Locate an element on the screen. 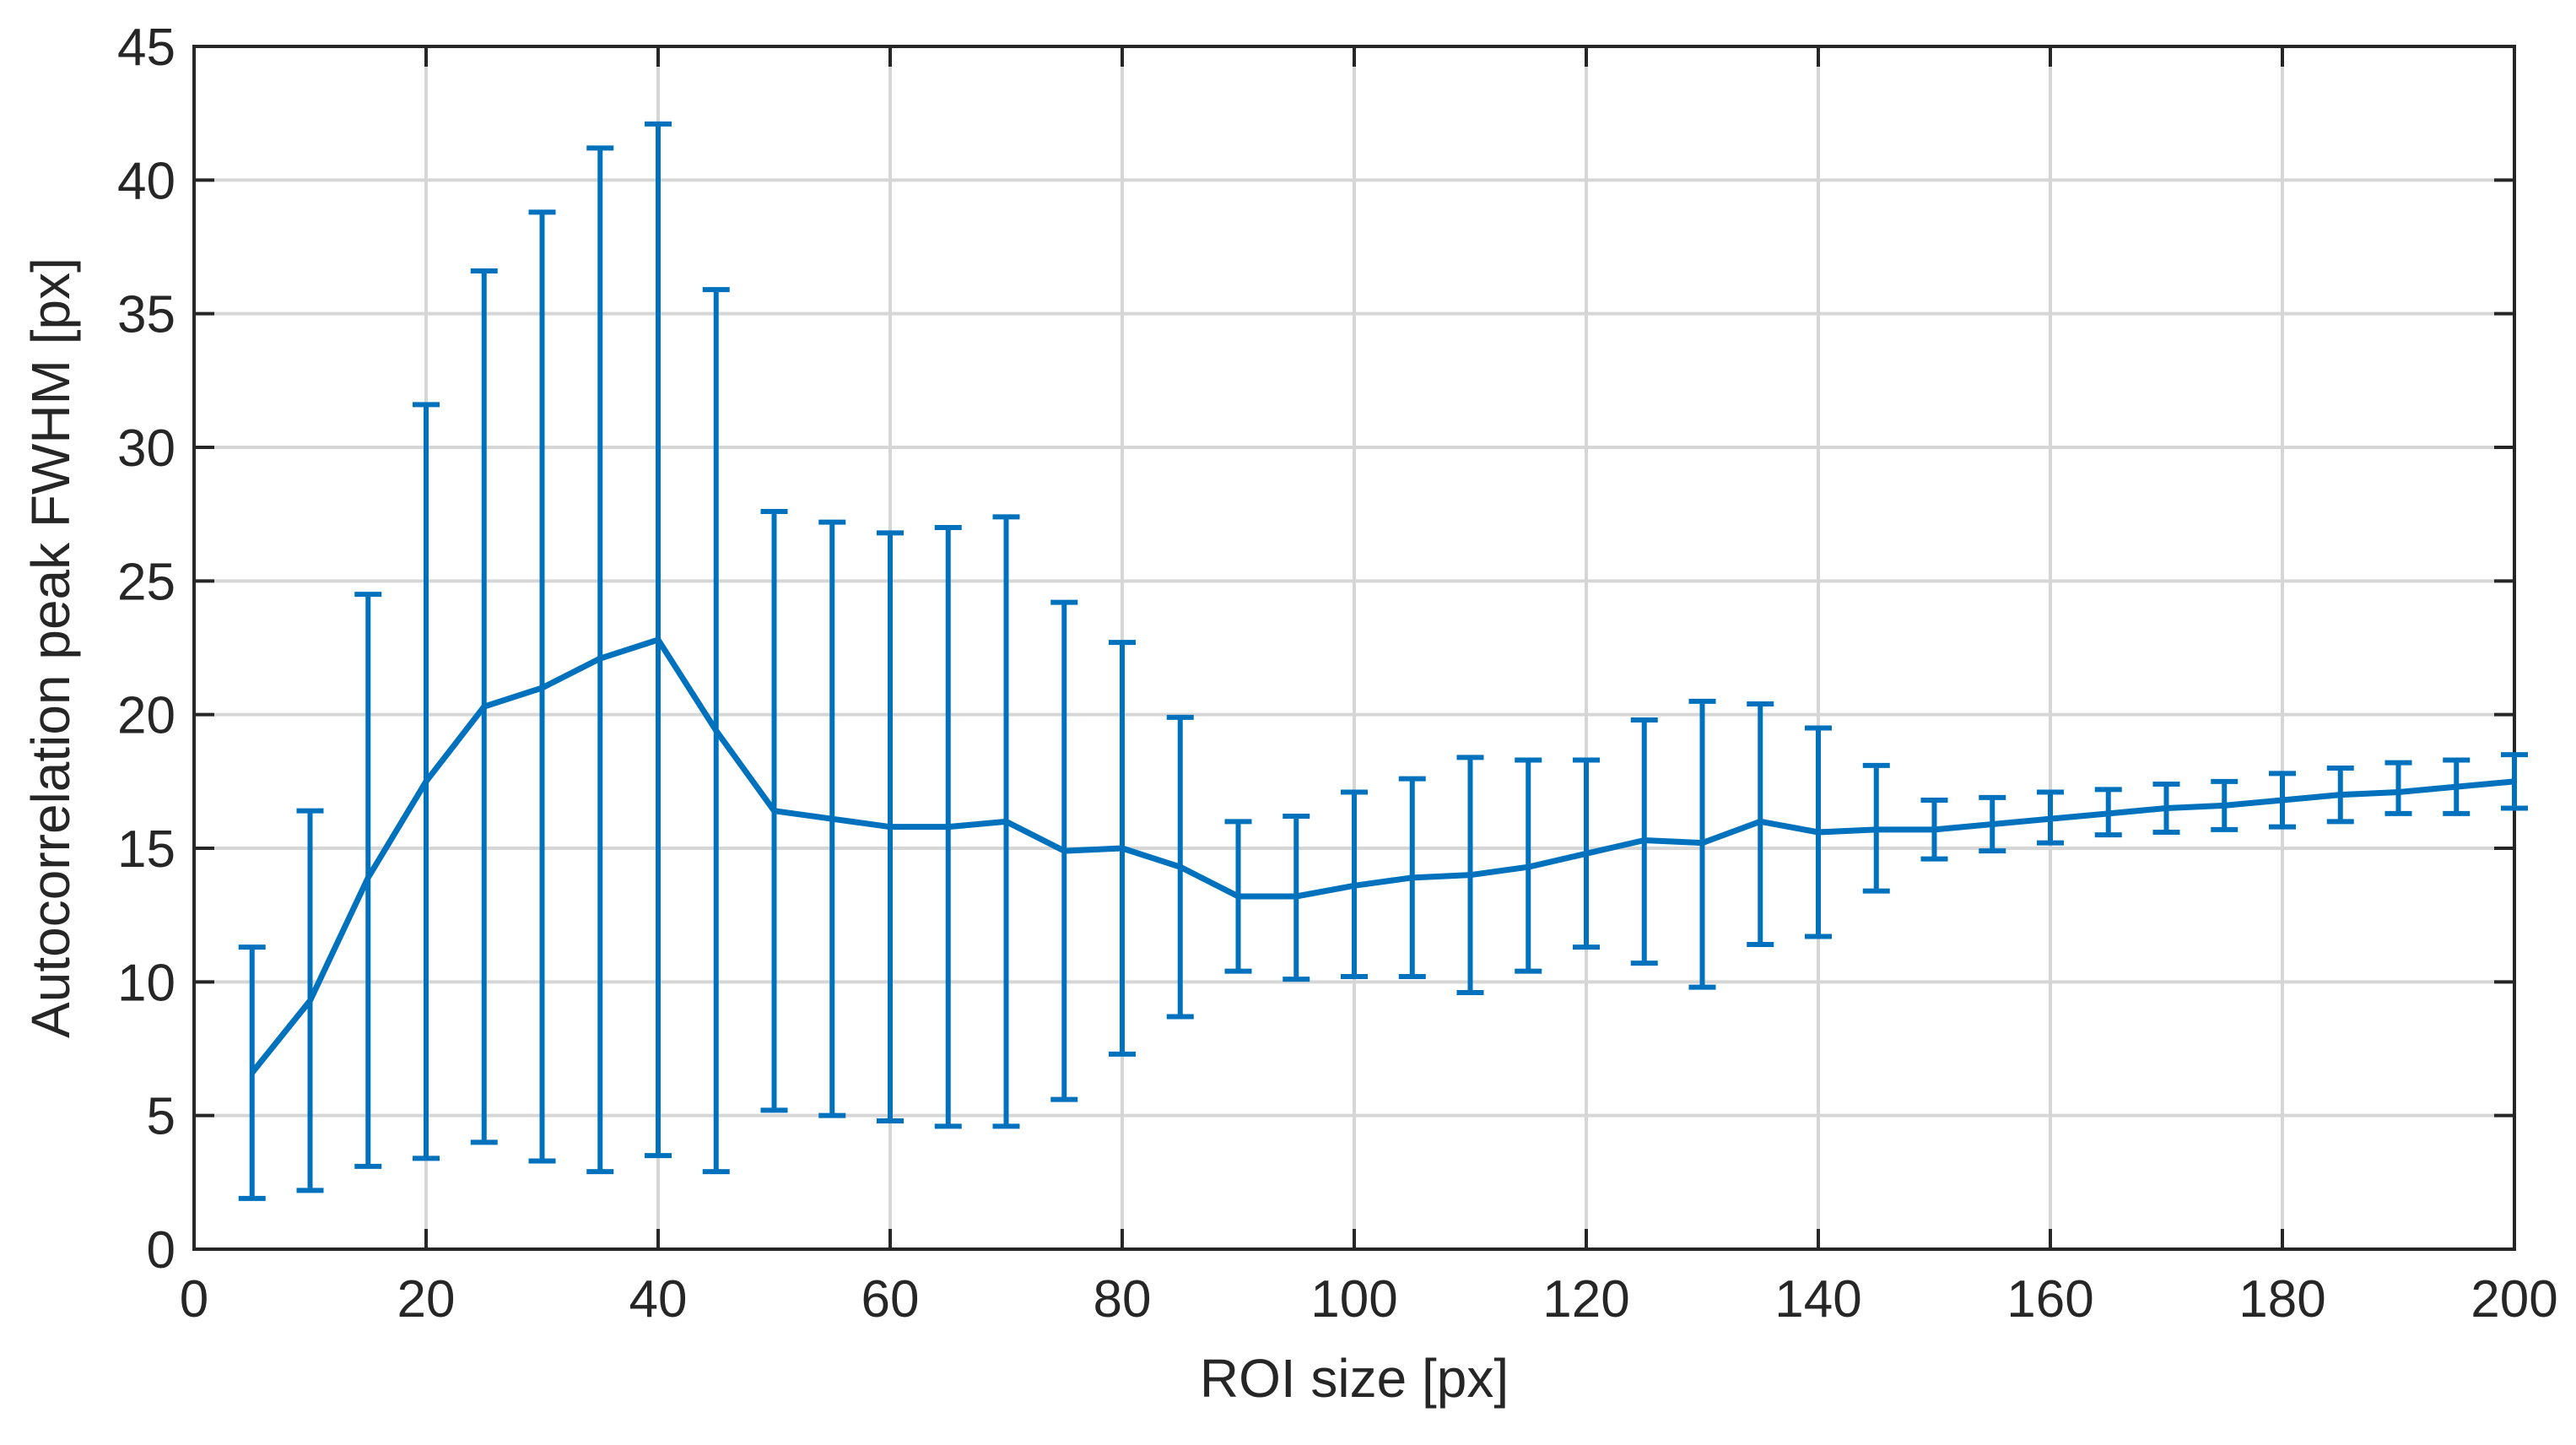 This screenshot has height=1445, width=2576. x-tick-label: 40 is located at coordinates (658, 1299).